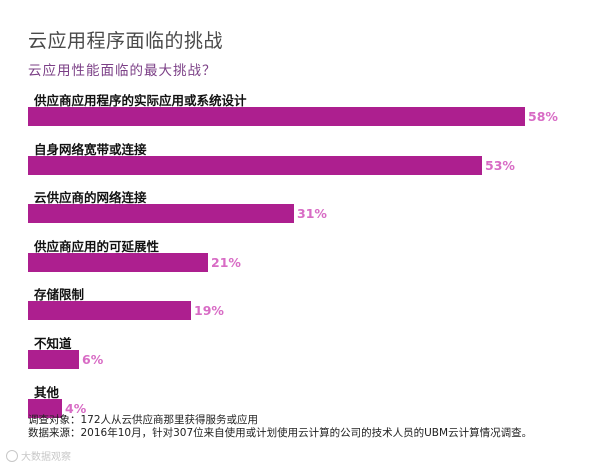 This screenshot has width=610, height=464. What do you see at coordinates (93, 359) in the screenshot?
I see `value-label: 6%` at bounding box center [93, 359].